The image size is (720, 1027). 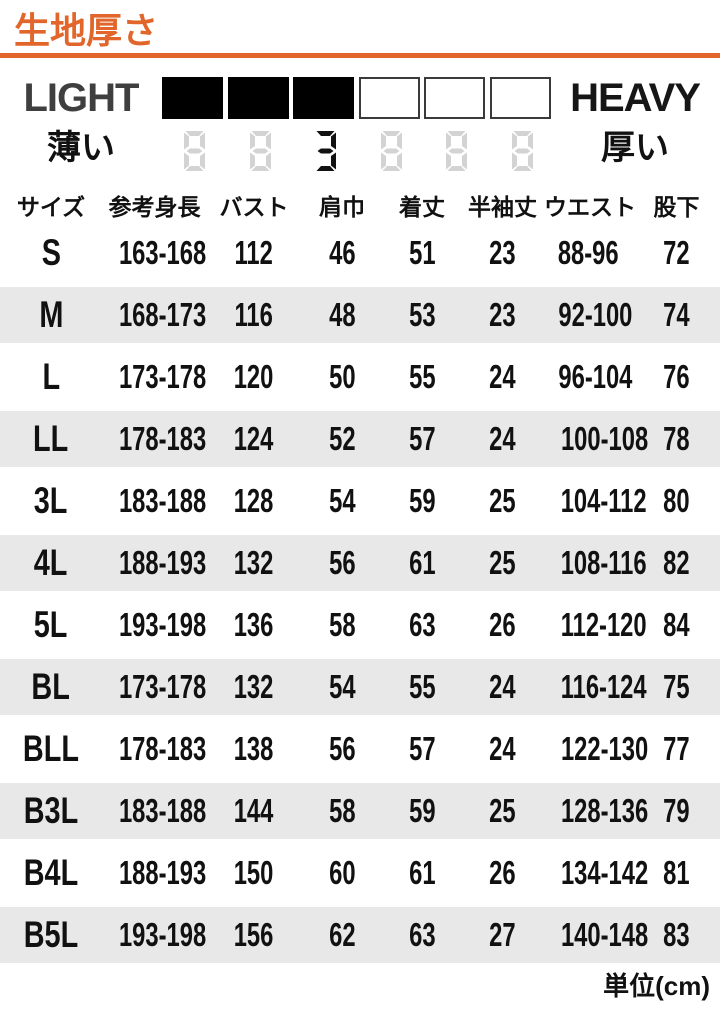 I want to click on column-header: 参考身長, so click(x=154, y=207).